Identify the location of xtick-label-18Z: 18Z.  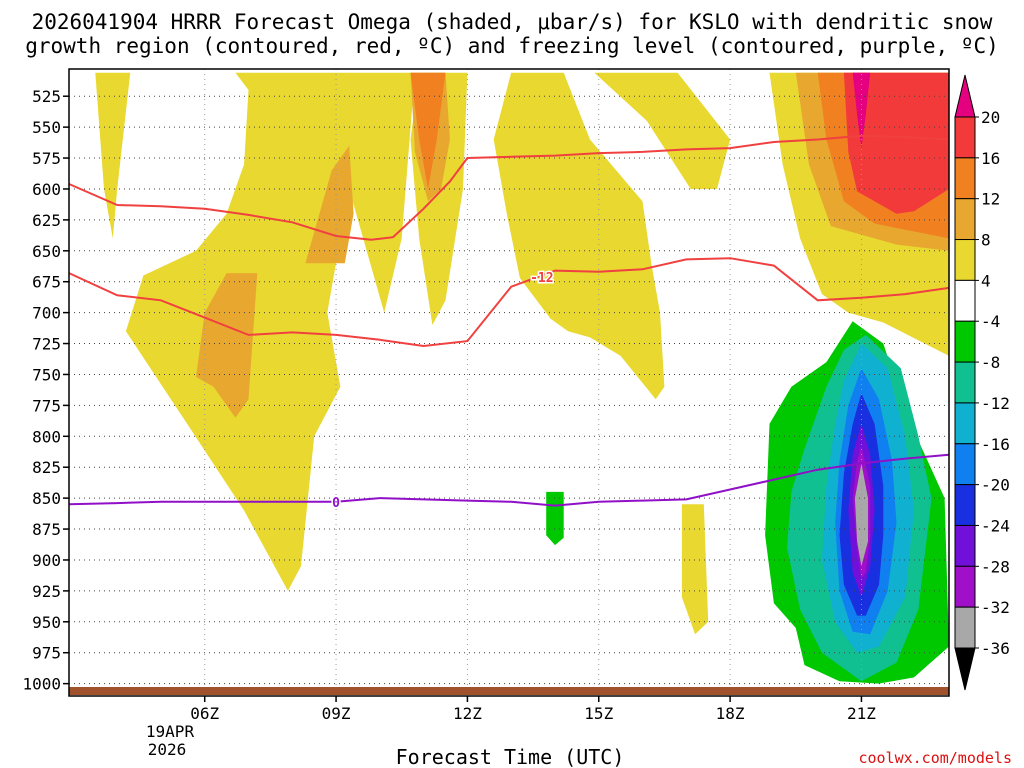
(730, 713).